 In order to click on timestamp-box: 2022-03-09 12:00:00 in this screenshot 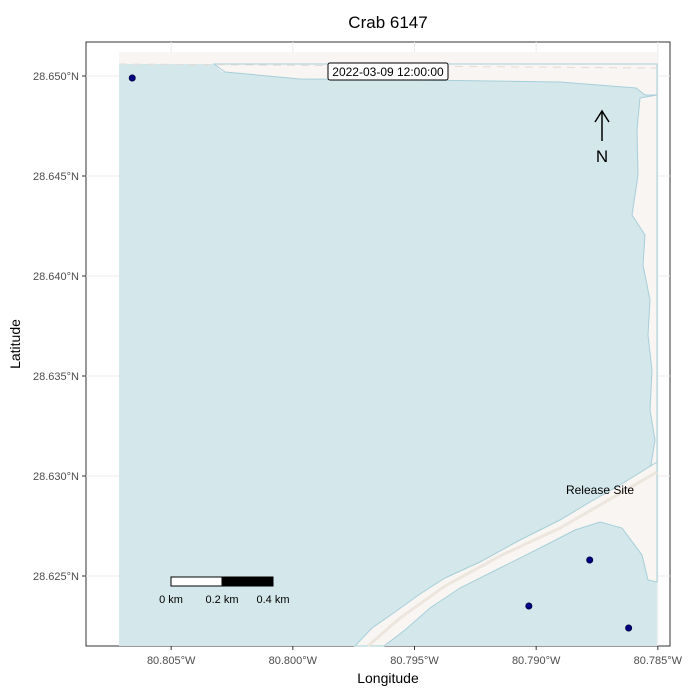, I will do `click(388, 71)`.